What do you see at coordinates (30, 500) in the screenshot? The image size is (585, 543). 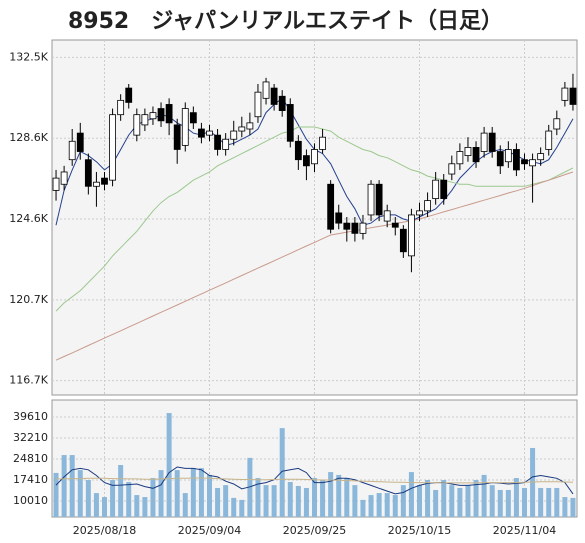 I see `y-tick-label: 10010` at bounding box center [30, 500].